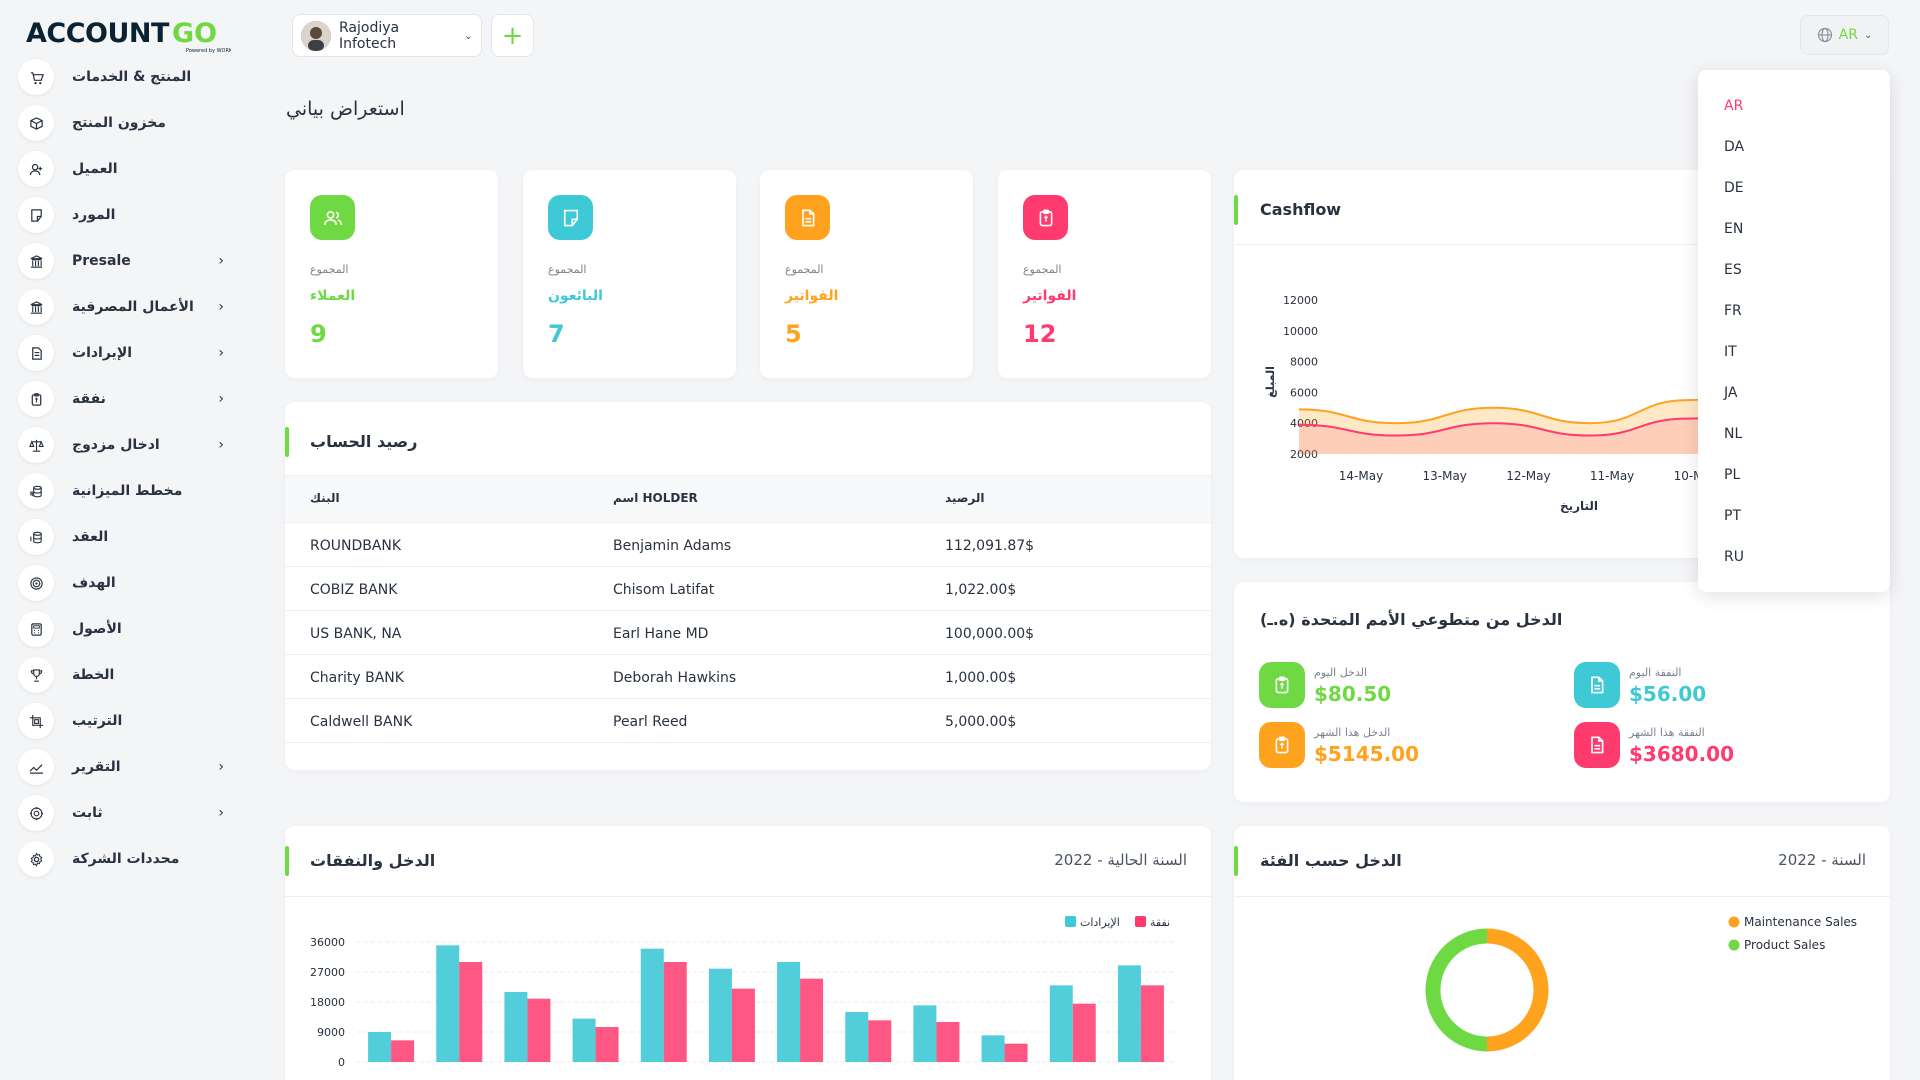 This screenshot has height=1080, width=1920. I want to click on cell-holder: Earl Hane MD, so click(661, 634).